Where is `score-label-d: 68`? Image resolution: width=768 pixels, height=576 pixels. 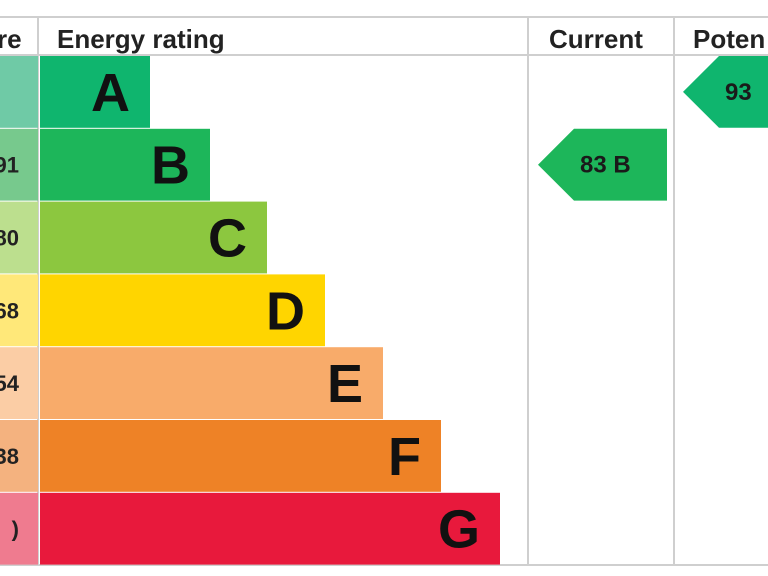 score-label-d: 68 is located at coordinates (9, 310).